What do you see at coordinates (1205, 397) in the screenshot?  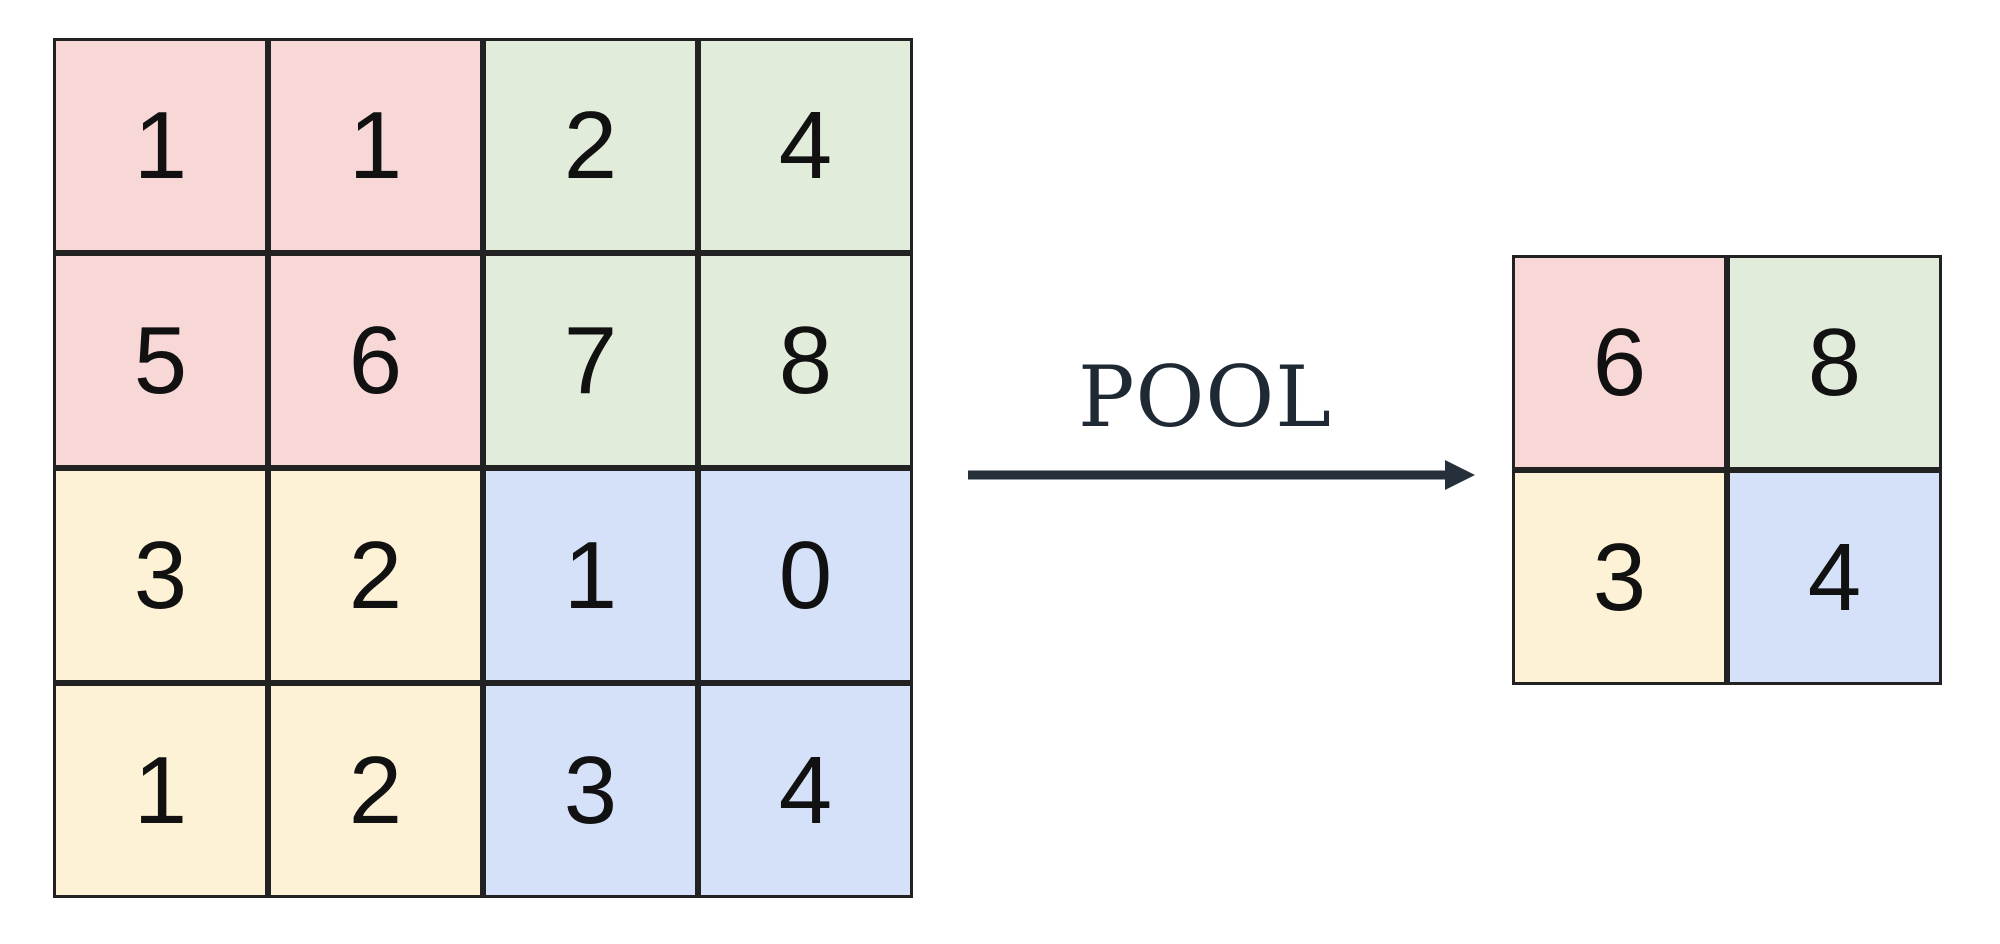 I see `pool-label: POOL` at bounding box center [1205, 397].